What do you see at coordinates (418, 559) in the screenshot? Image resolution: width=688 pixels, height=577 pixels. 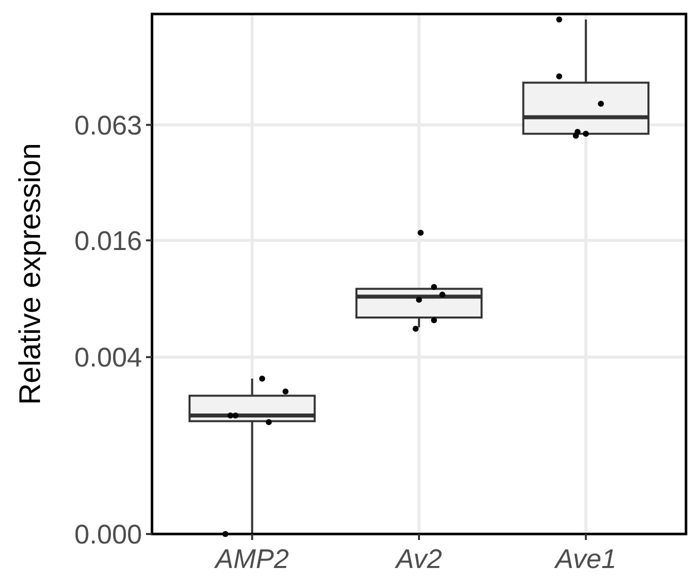 I see `x-tick-label: Av2` at bounding box center [418, 559].